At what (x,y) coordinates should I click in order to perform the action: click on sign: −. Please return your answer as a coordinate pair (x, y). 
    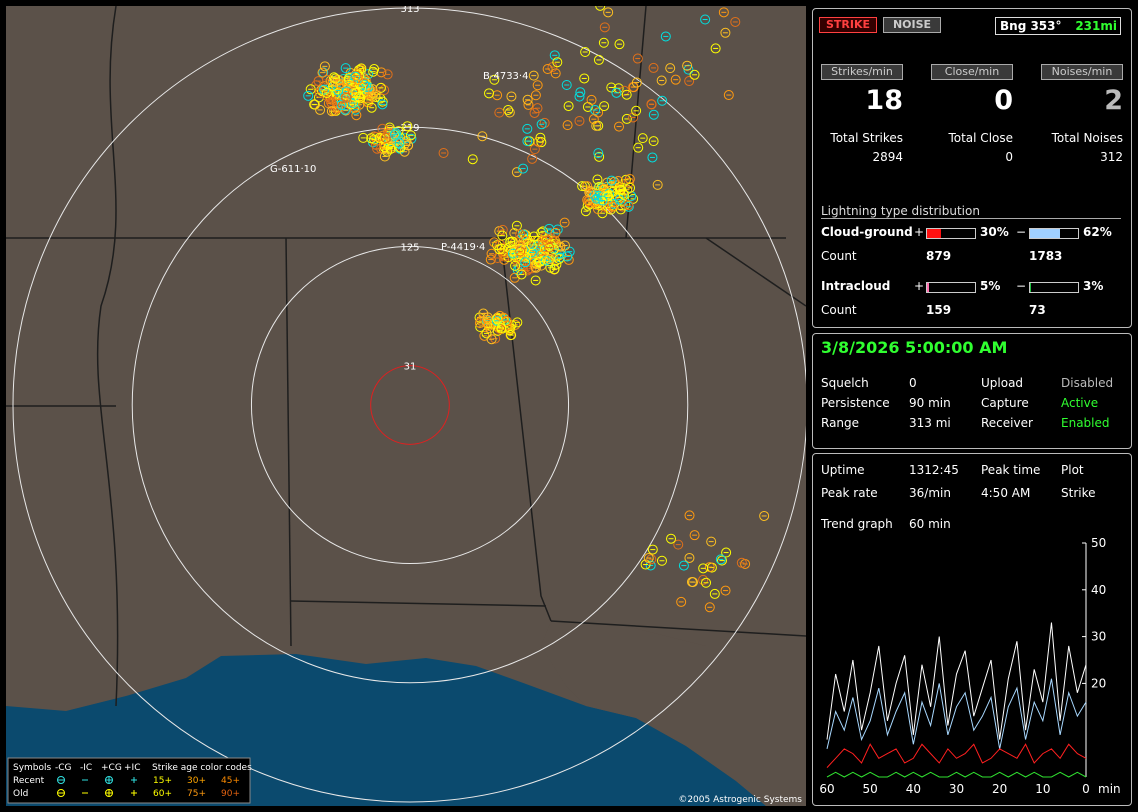
    Looking at the image, I should click on (1021, 232).